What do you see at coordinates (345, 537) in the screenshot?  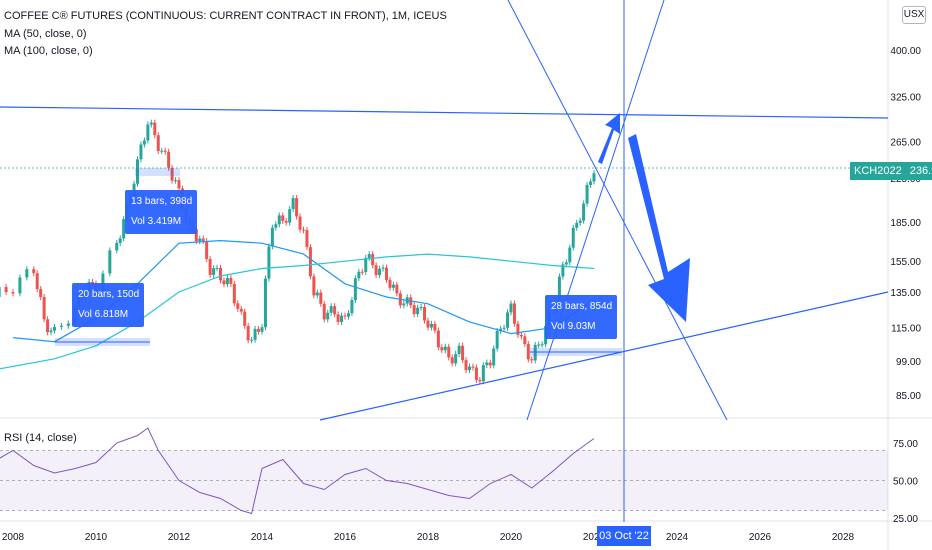 I see `time-tick-label: 2016` at bounding box center [345, 537].